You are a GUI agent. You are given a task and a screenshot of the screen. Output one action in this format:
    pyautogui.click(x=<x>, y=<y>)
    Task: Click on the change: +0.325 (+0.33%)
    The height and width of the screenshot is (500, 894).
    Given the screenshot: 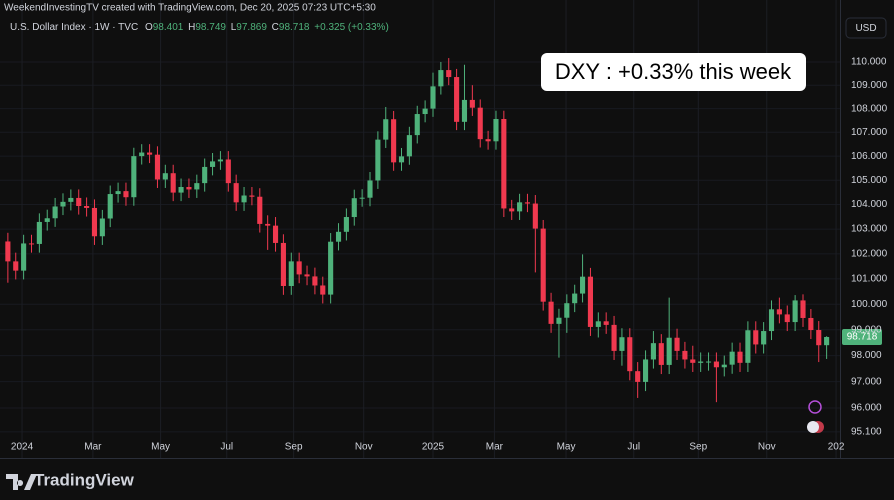 What is the action you would take?
    pyautogui.click(x=351, y=27)
    